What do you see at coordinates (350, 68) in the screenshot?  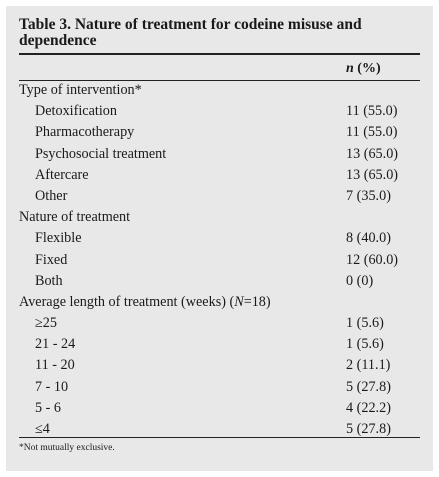 I see `column-header-n: n` at bounding box center [350, 68].